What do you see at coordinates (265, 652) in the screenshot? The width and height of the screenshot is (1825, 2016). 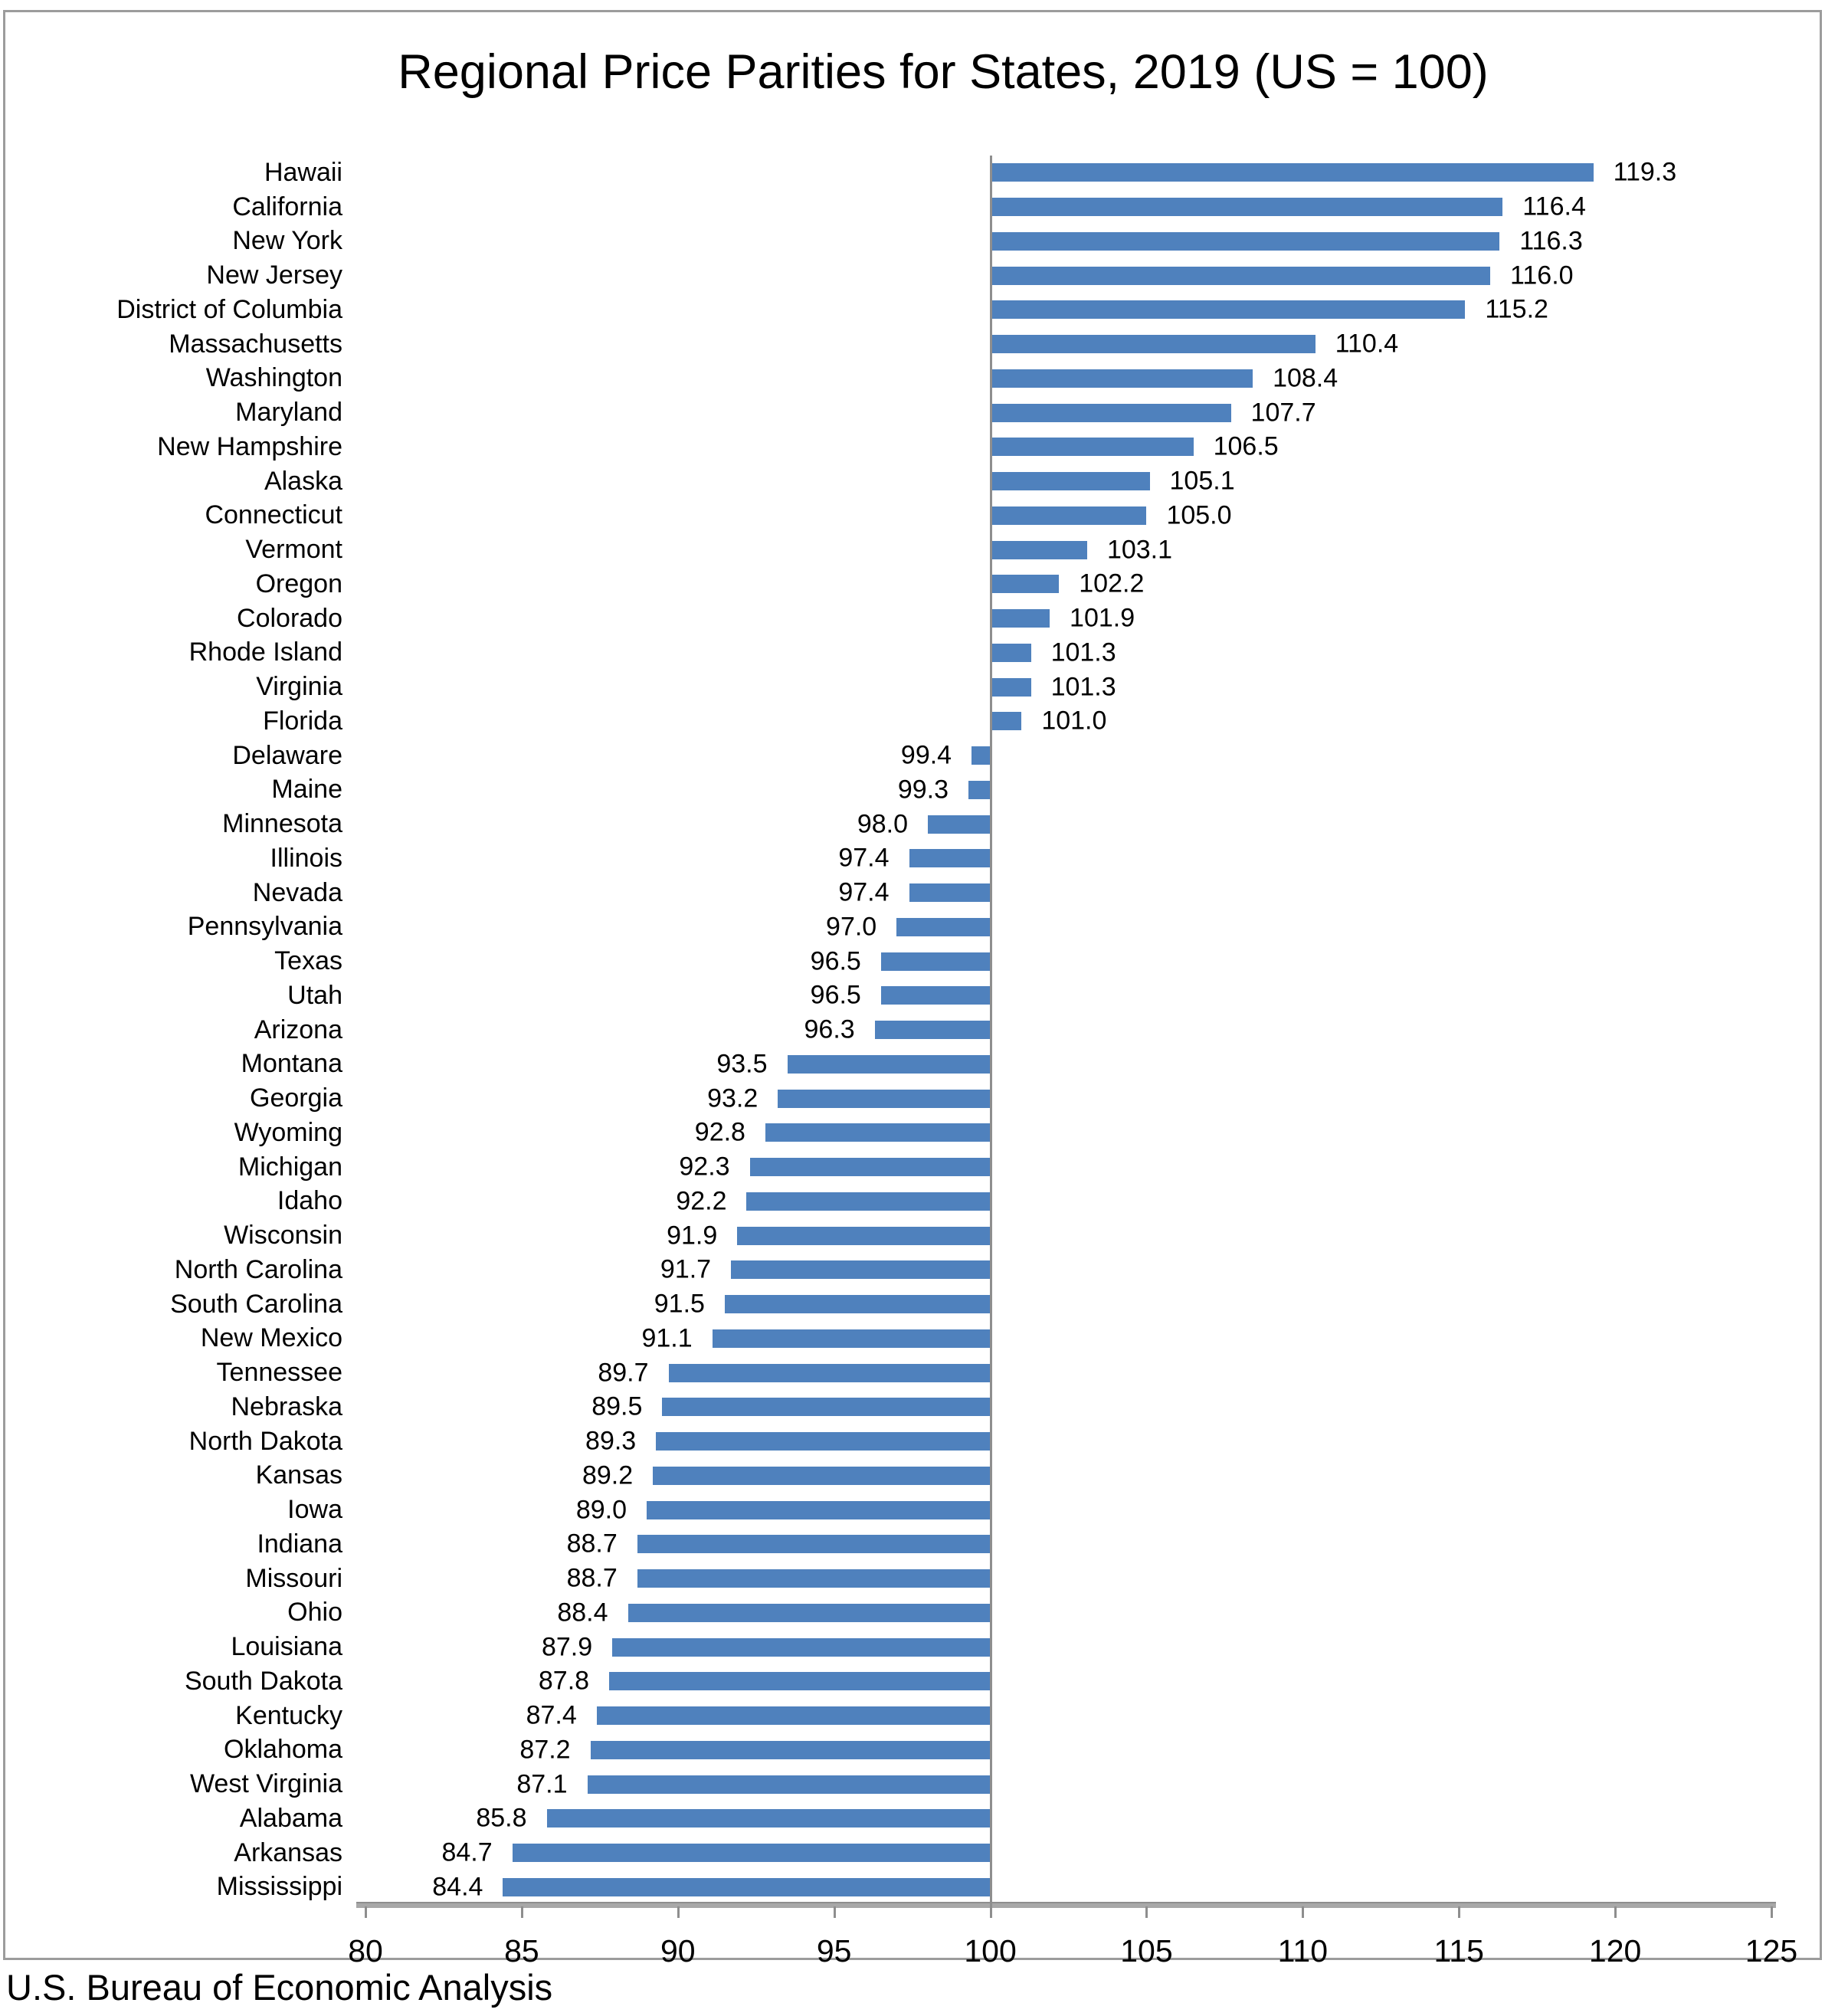 I see `state-label: Rhode Island` at bounding box center [265, 652].